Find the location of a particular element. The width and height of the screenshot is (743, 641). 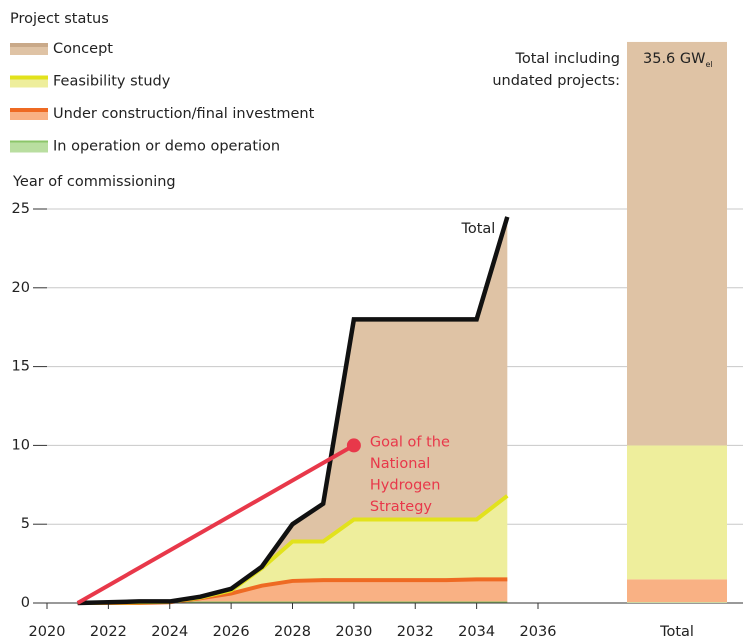

y-tick-label: 15 is located at coordinates (21, 367).